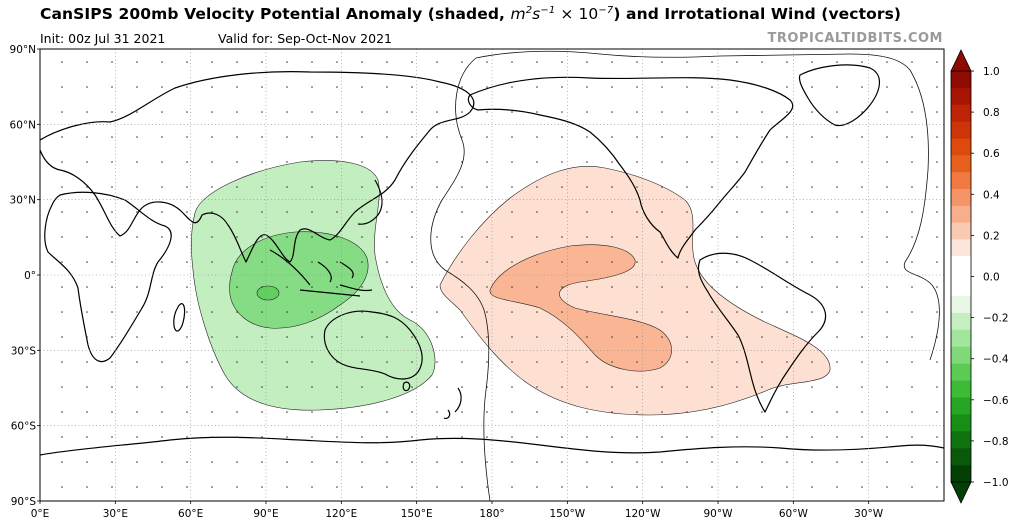  I want to click on colorbar-negative, so click(961, 389).